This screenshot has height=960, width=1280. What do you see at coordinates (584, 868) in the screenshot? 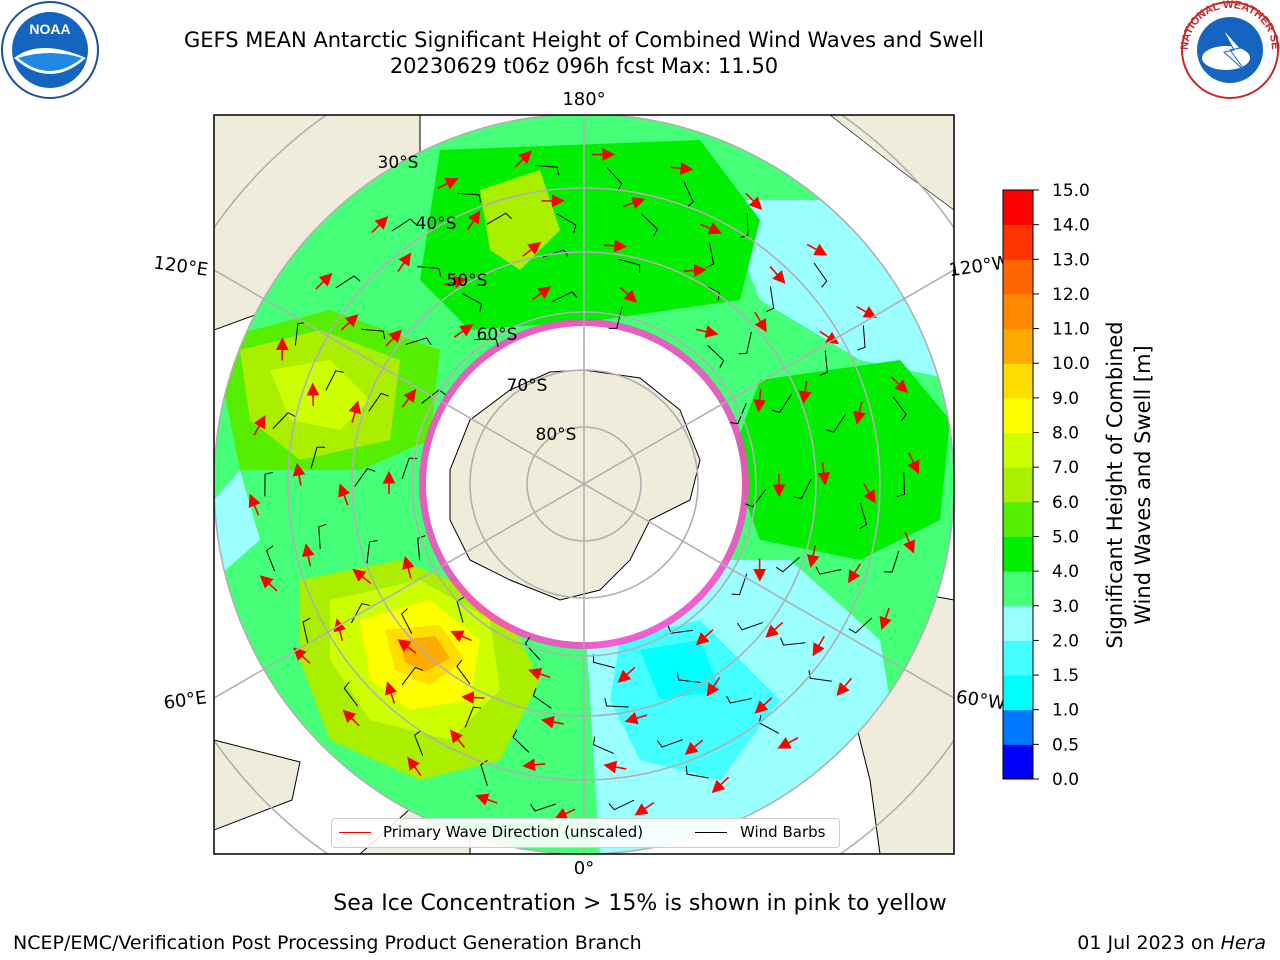
I see `lon-label-0: 0°` at bounding box center [584, 868].